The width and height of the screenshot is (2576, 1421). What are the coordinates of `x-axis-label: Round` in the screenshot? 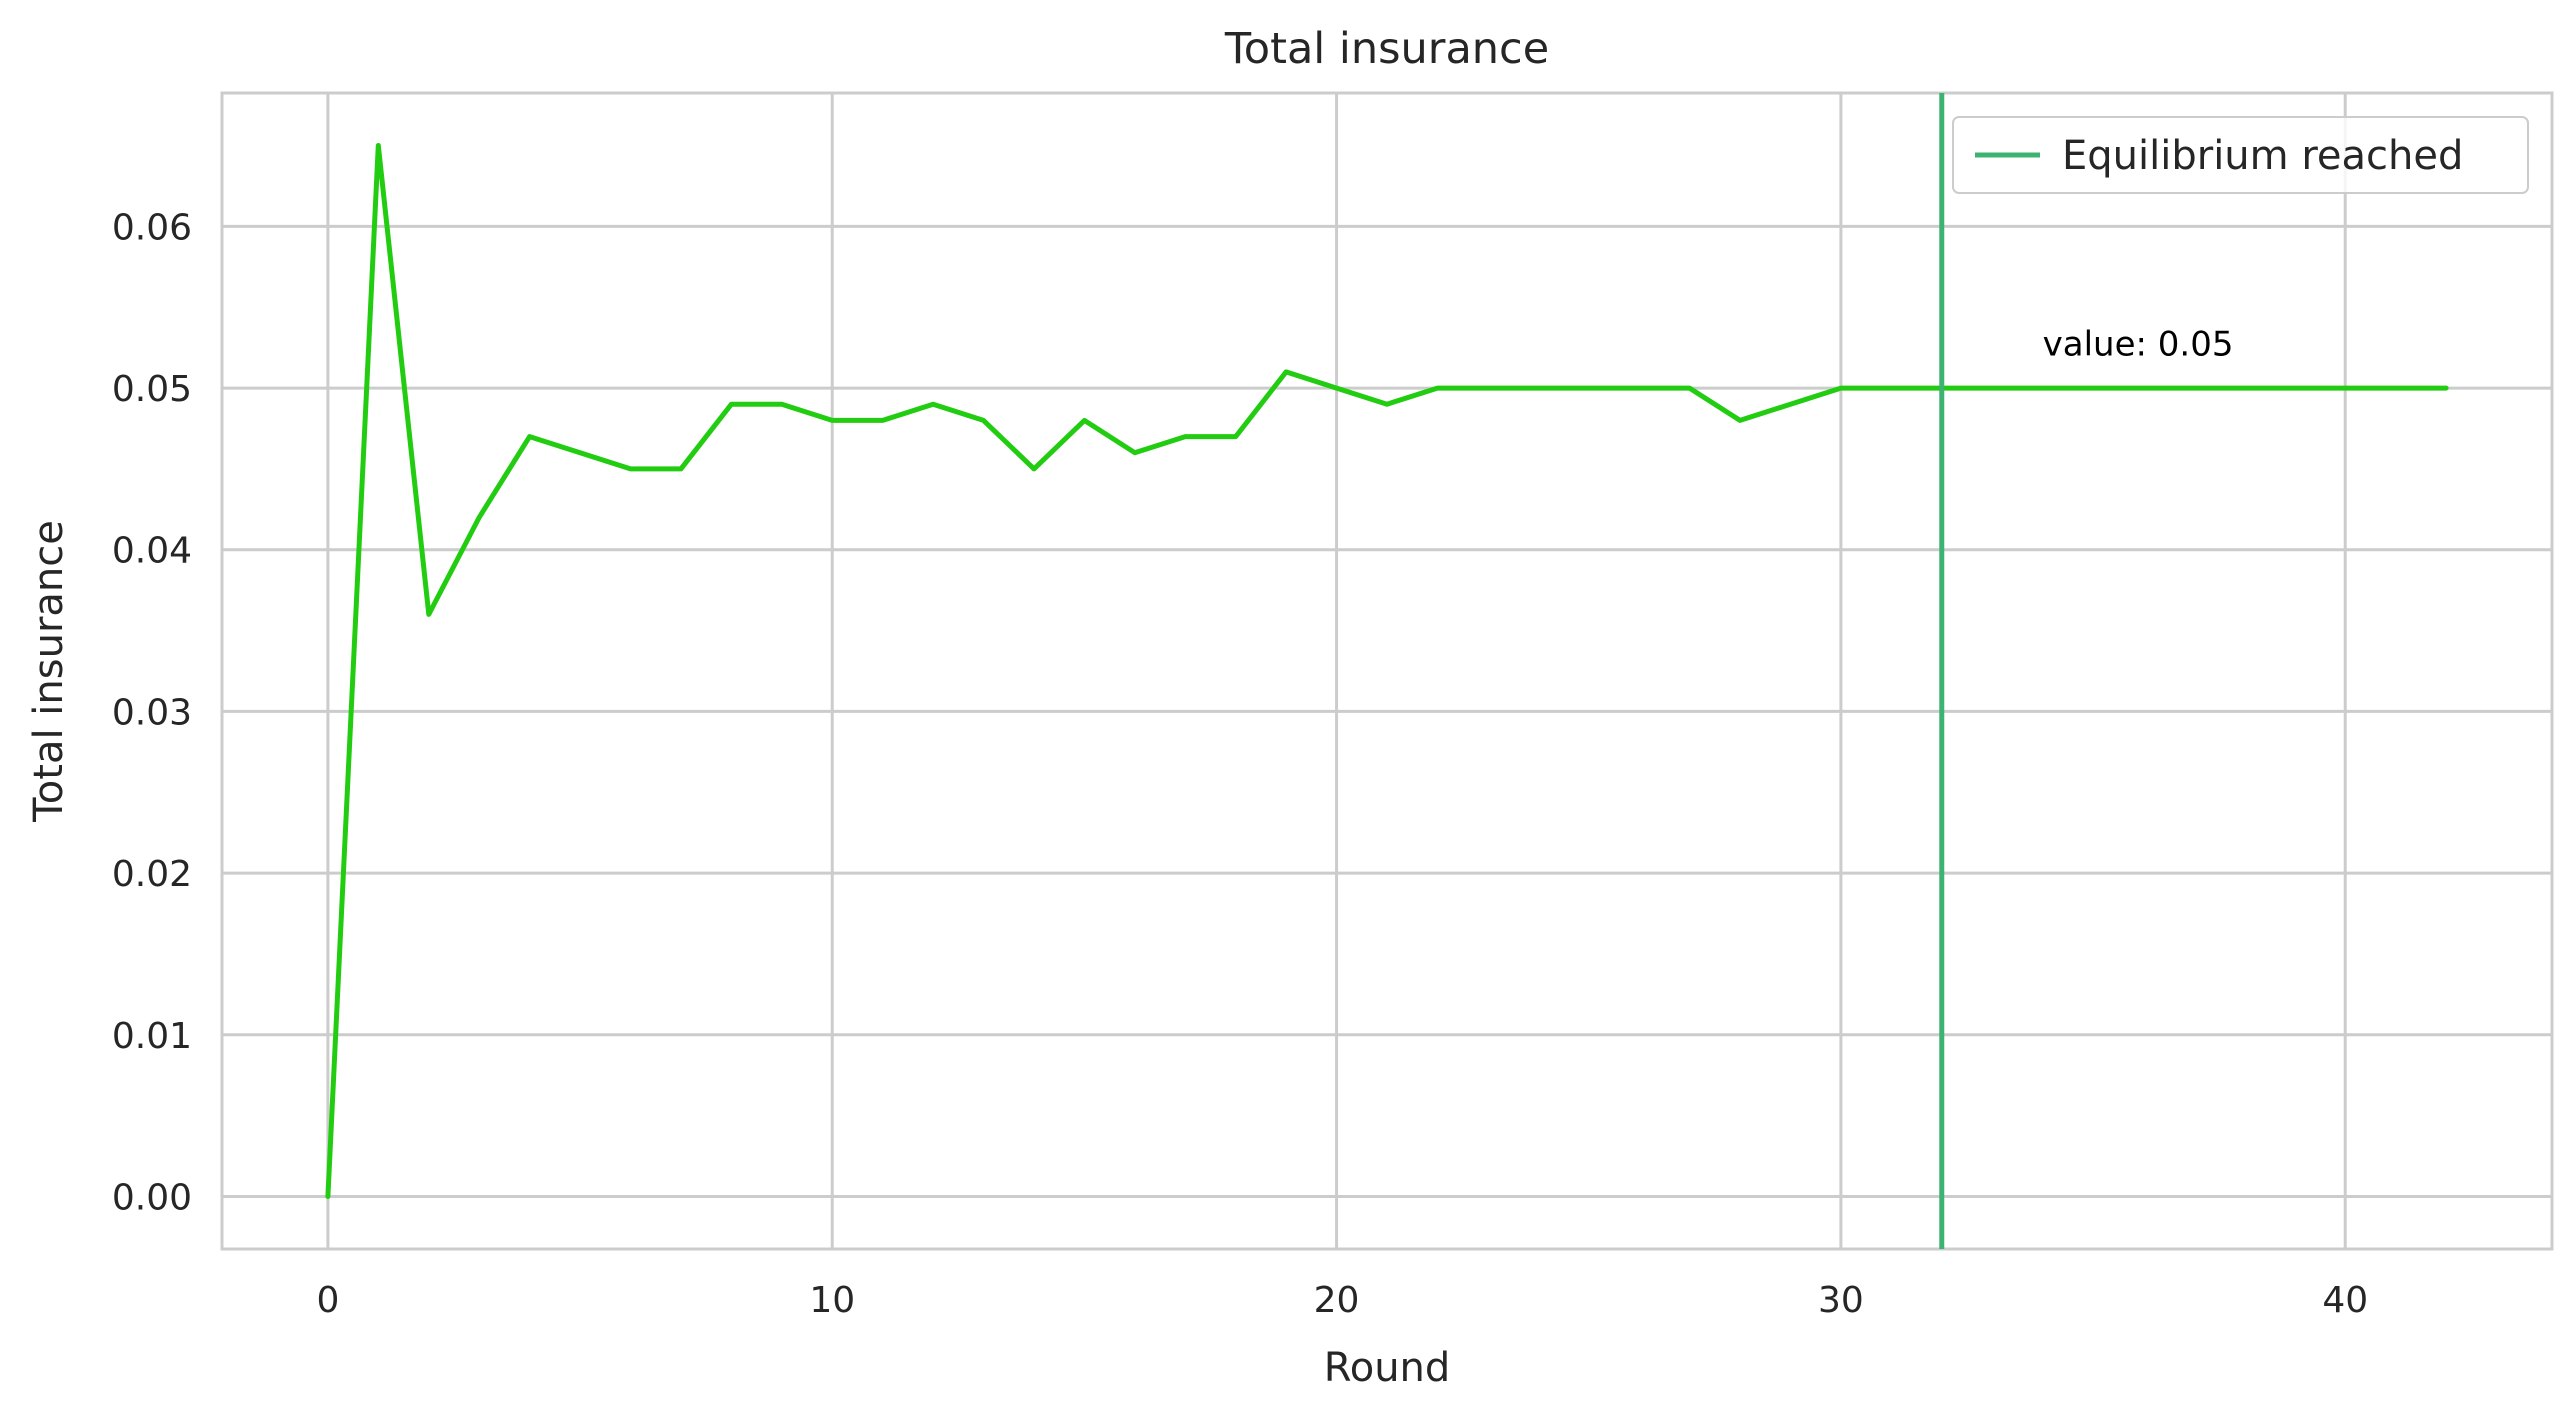 It's located at (1387, 1368).